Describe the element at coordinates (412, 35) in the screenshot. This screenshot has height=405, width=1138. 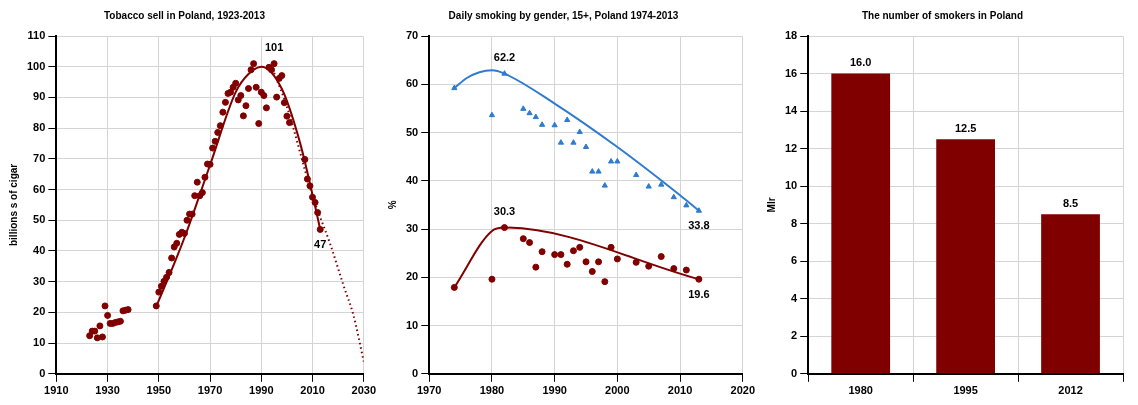
I see `y-tick-label: 70` at that location.